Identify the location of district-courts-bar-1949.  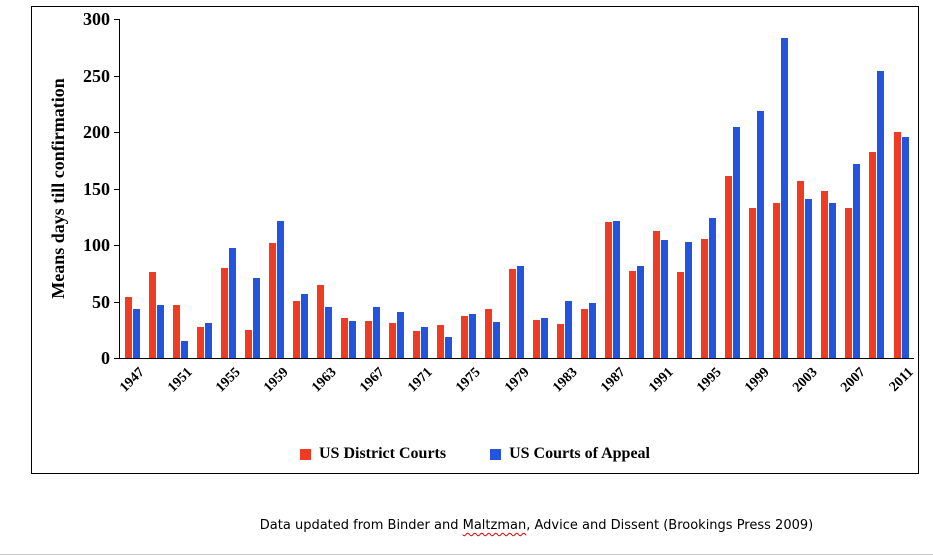
(152, 315).